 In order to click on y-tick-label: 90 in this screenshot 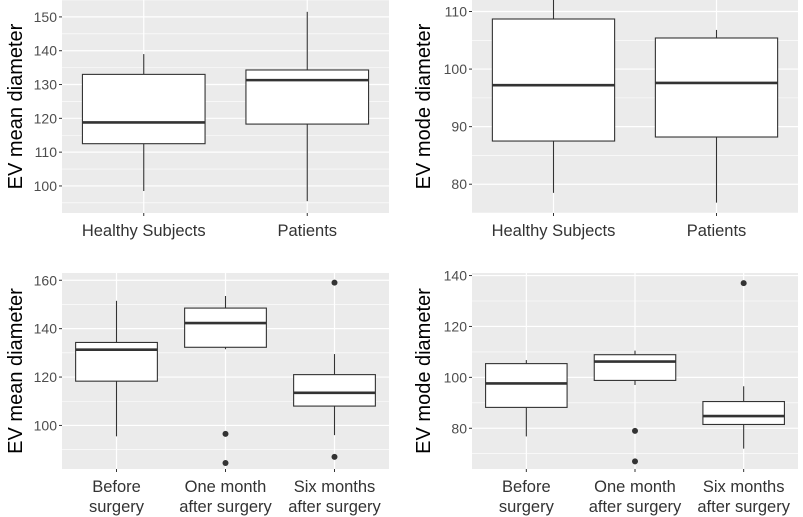, I will do `click(459, 127)`.